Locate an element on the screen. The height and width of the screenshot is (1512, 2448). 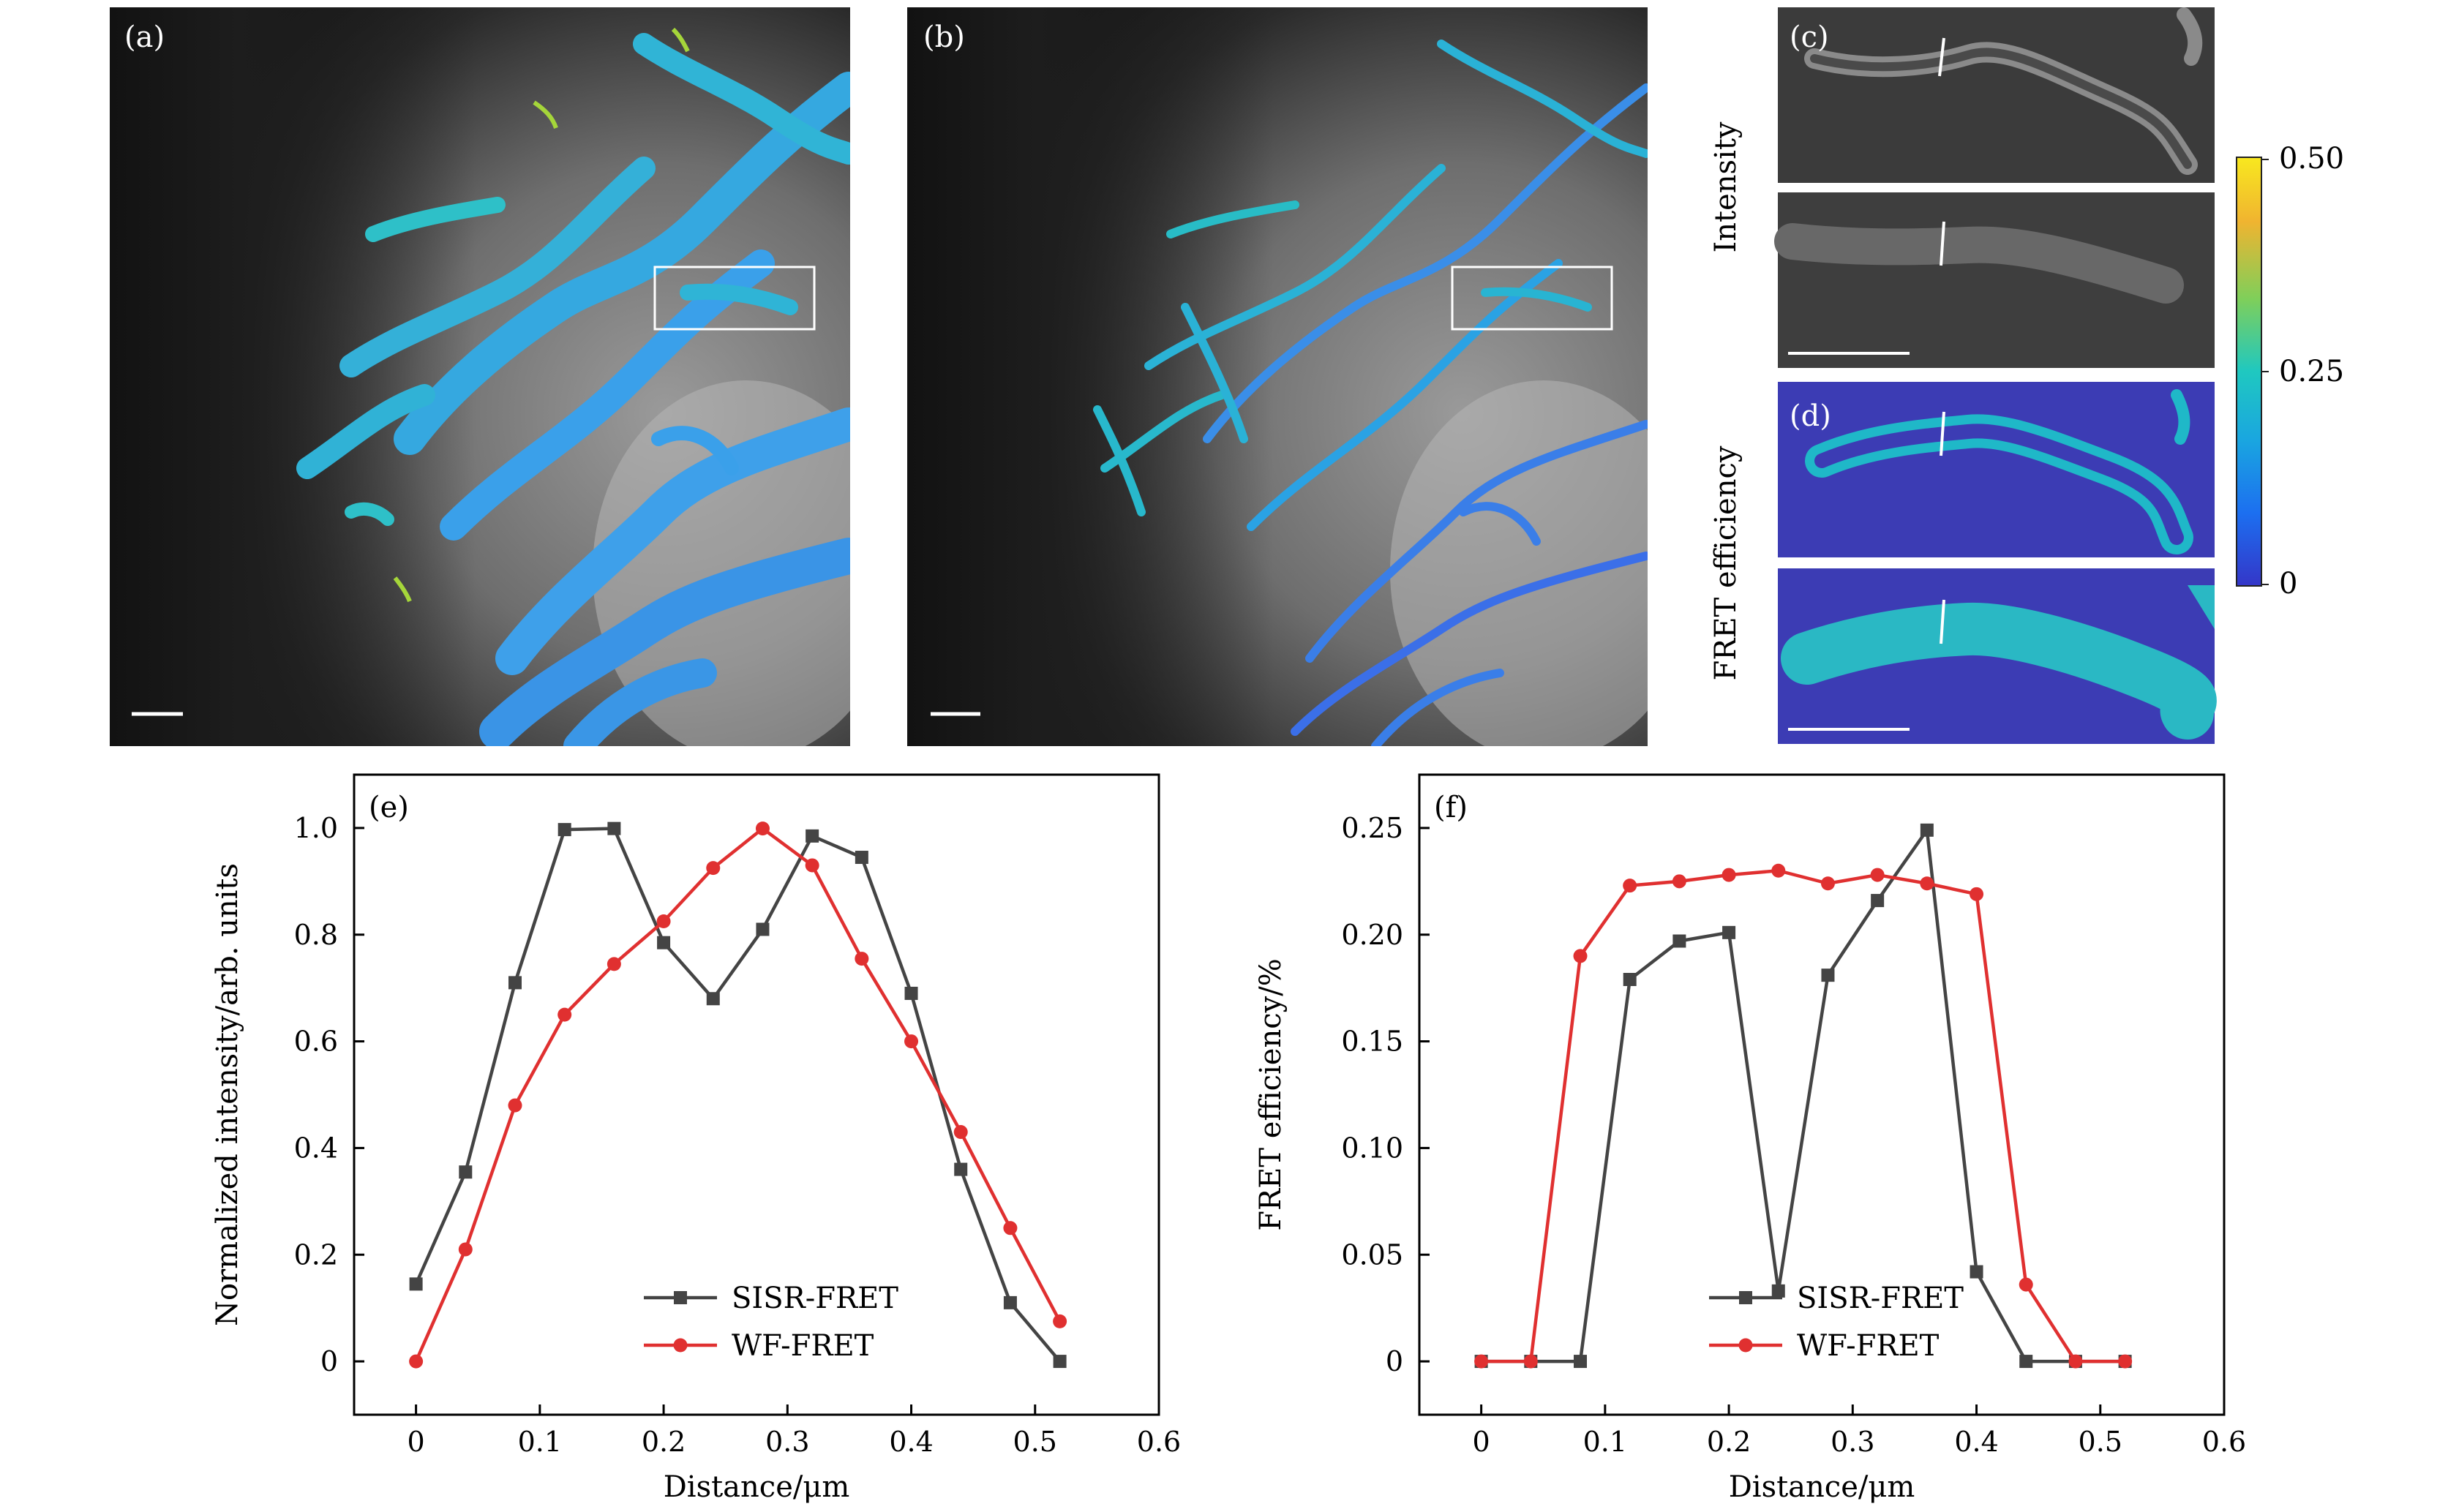
y-tick-label: 0.20 is located at coordinates (1372, 935).